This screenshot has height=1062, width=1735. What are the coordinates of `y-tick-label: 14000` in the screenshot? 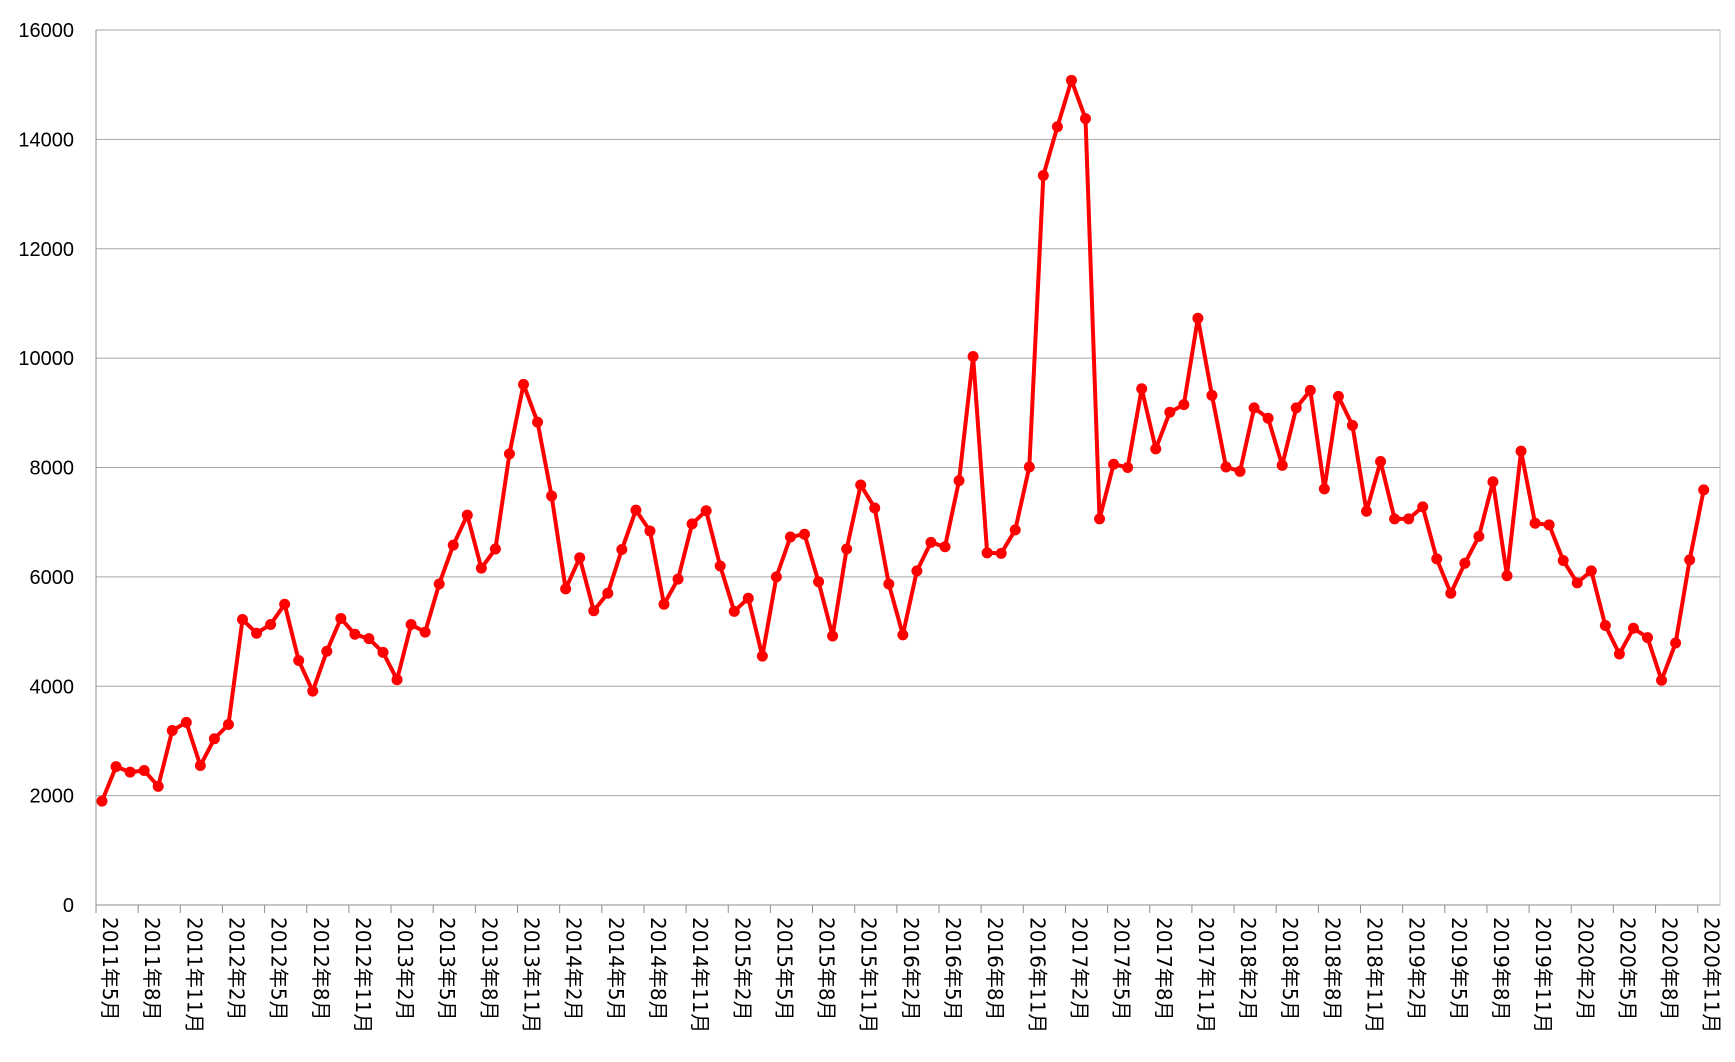 It's located at (46, 140).